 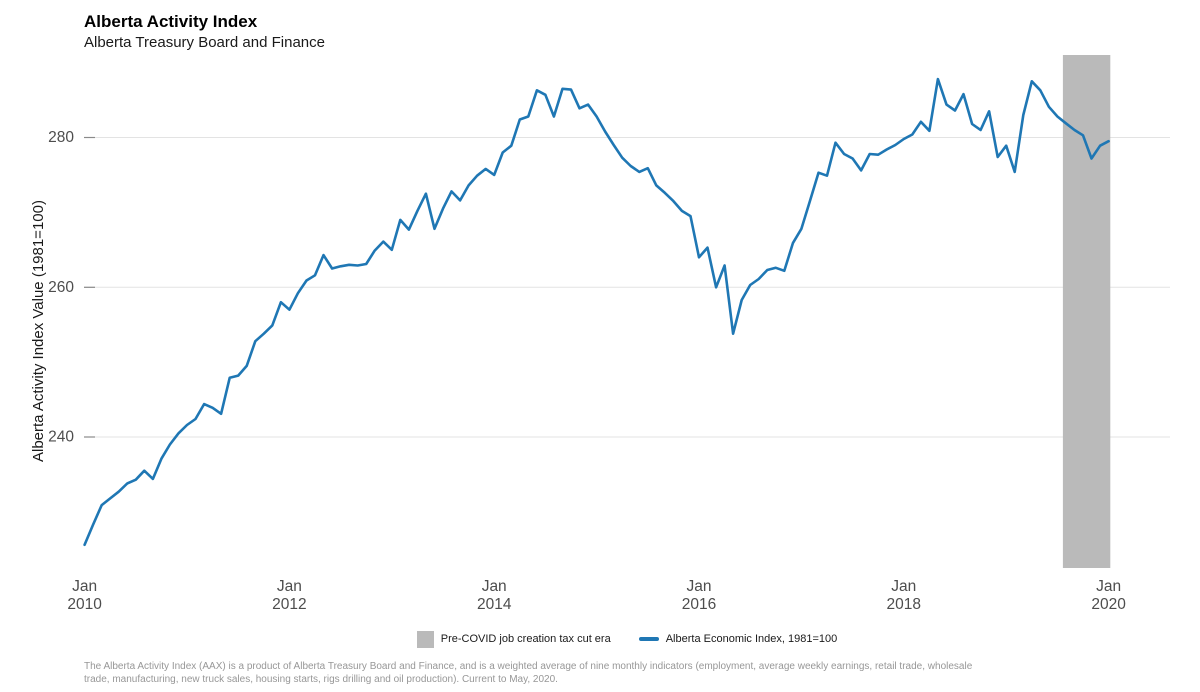 What do you see at coordinates (1108, 595) in the screenshot?
I see `x-tick-label-2020: Jan 2020` at bounding box center [1108, 595].